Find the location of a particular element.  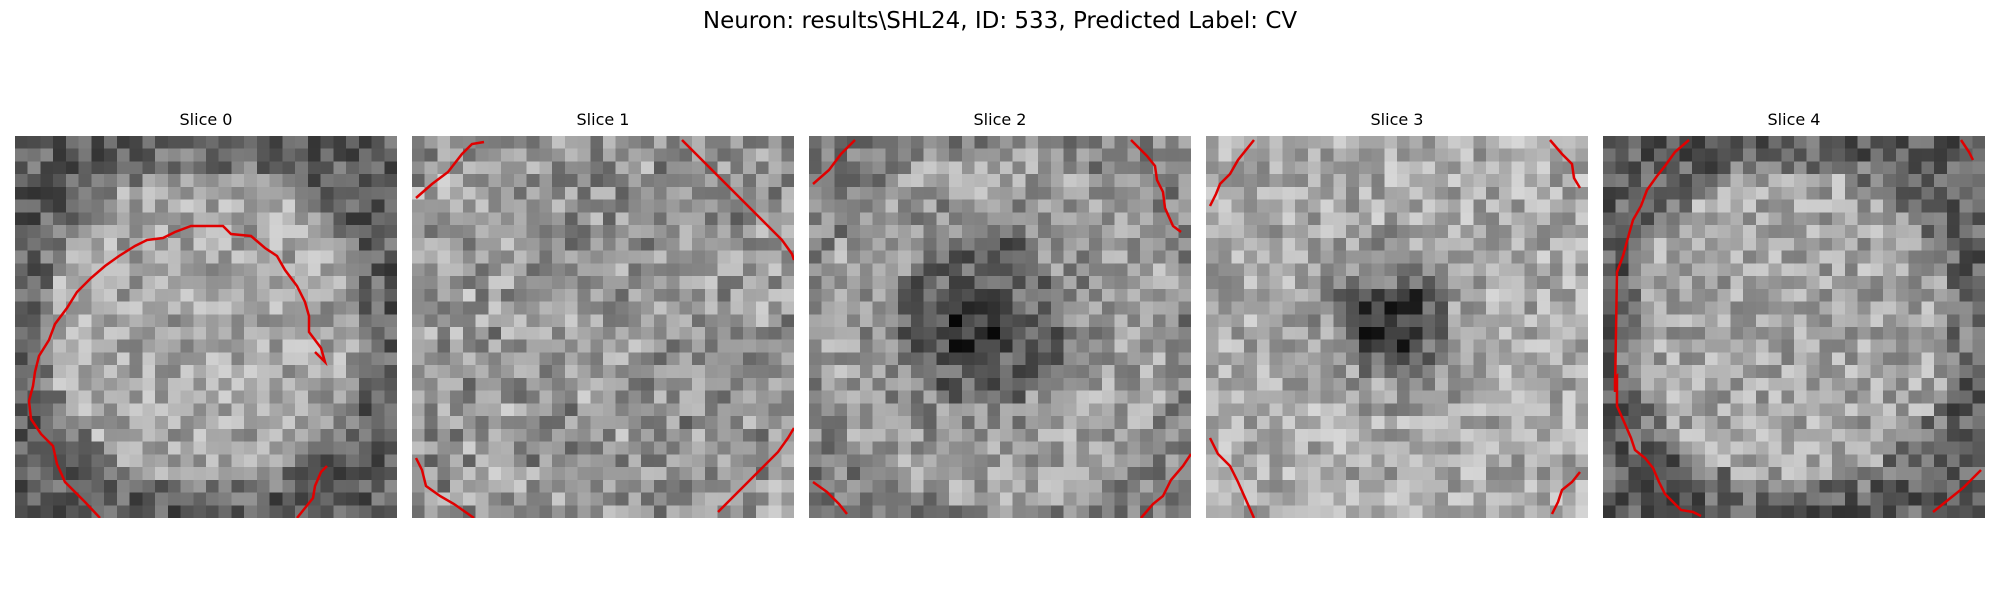

slice-panel-0: Slice 0 is located at coordinates (206, 312).